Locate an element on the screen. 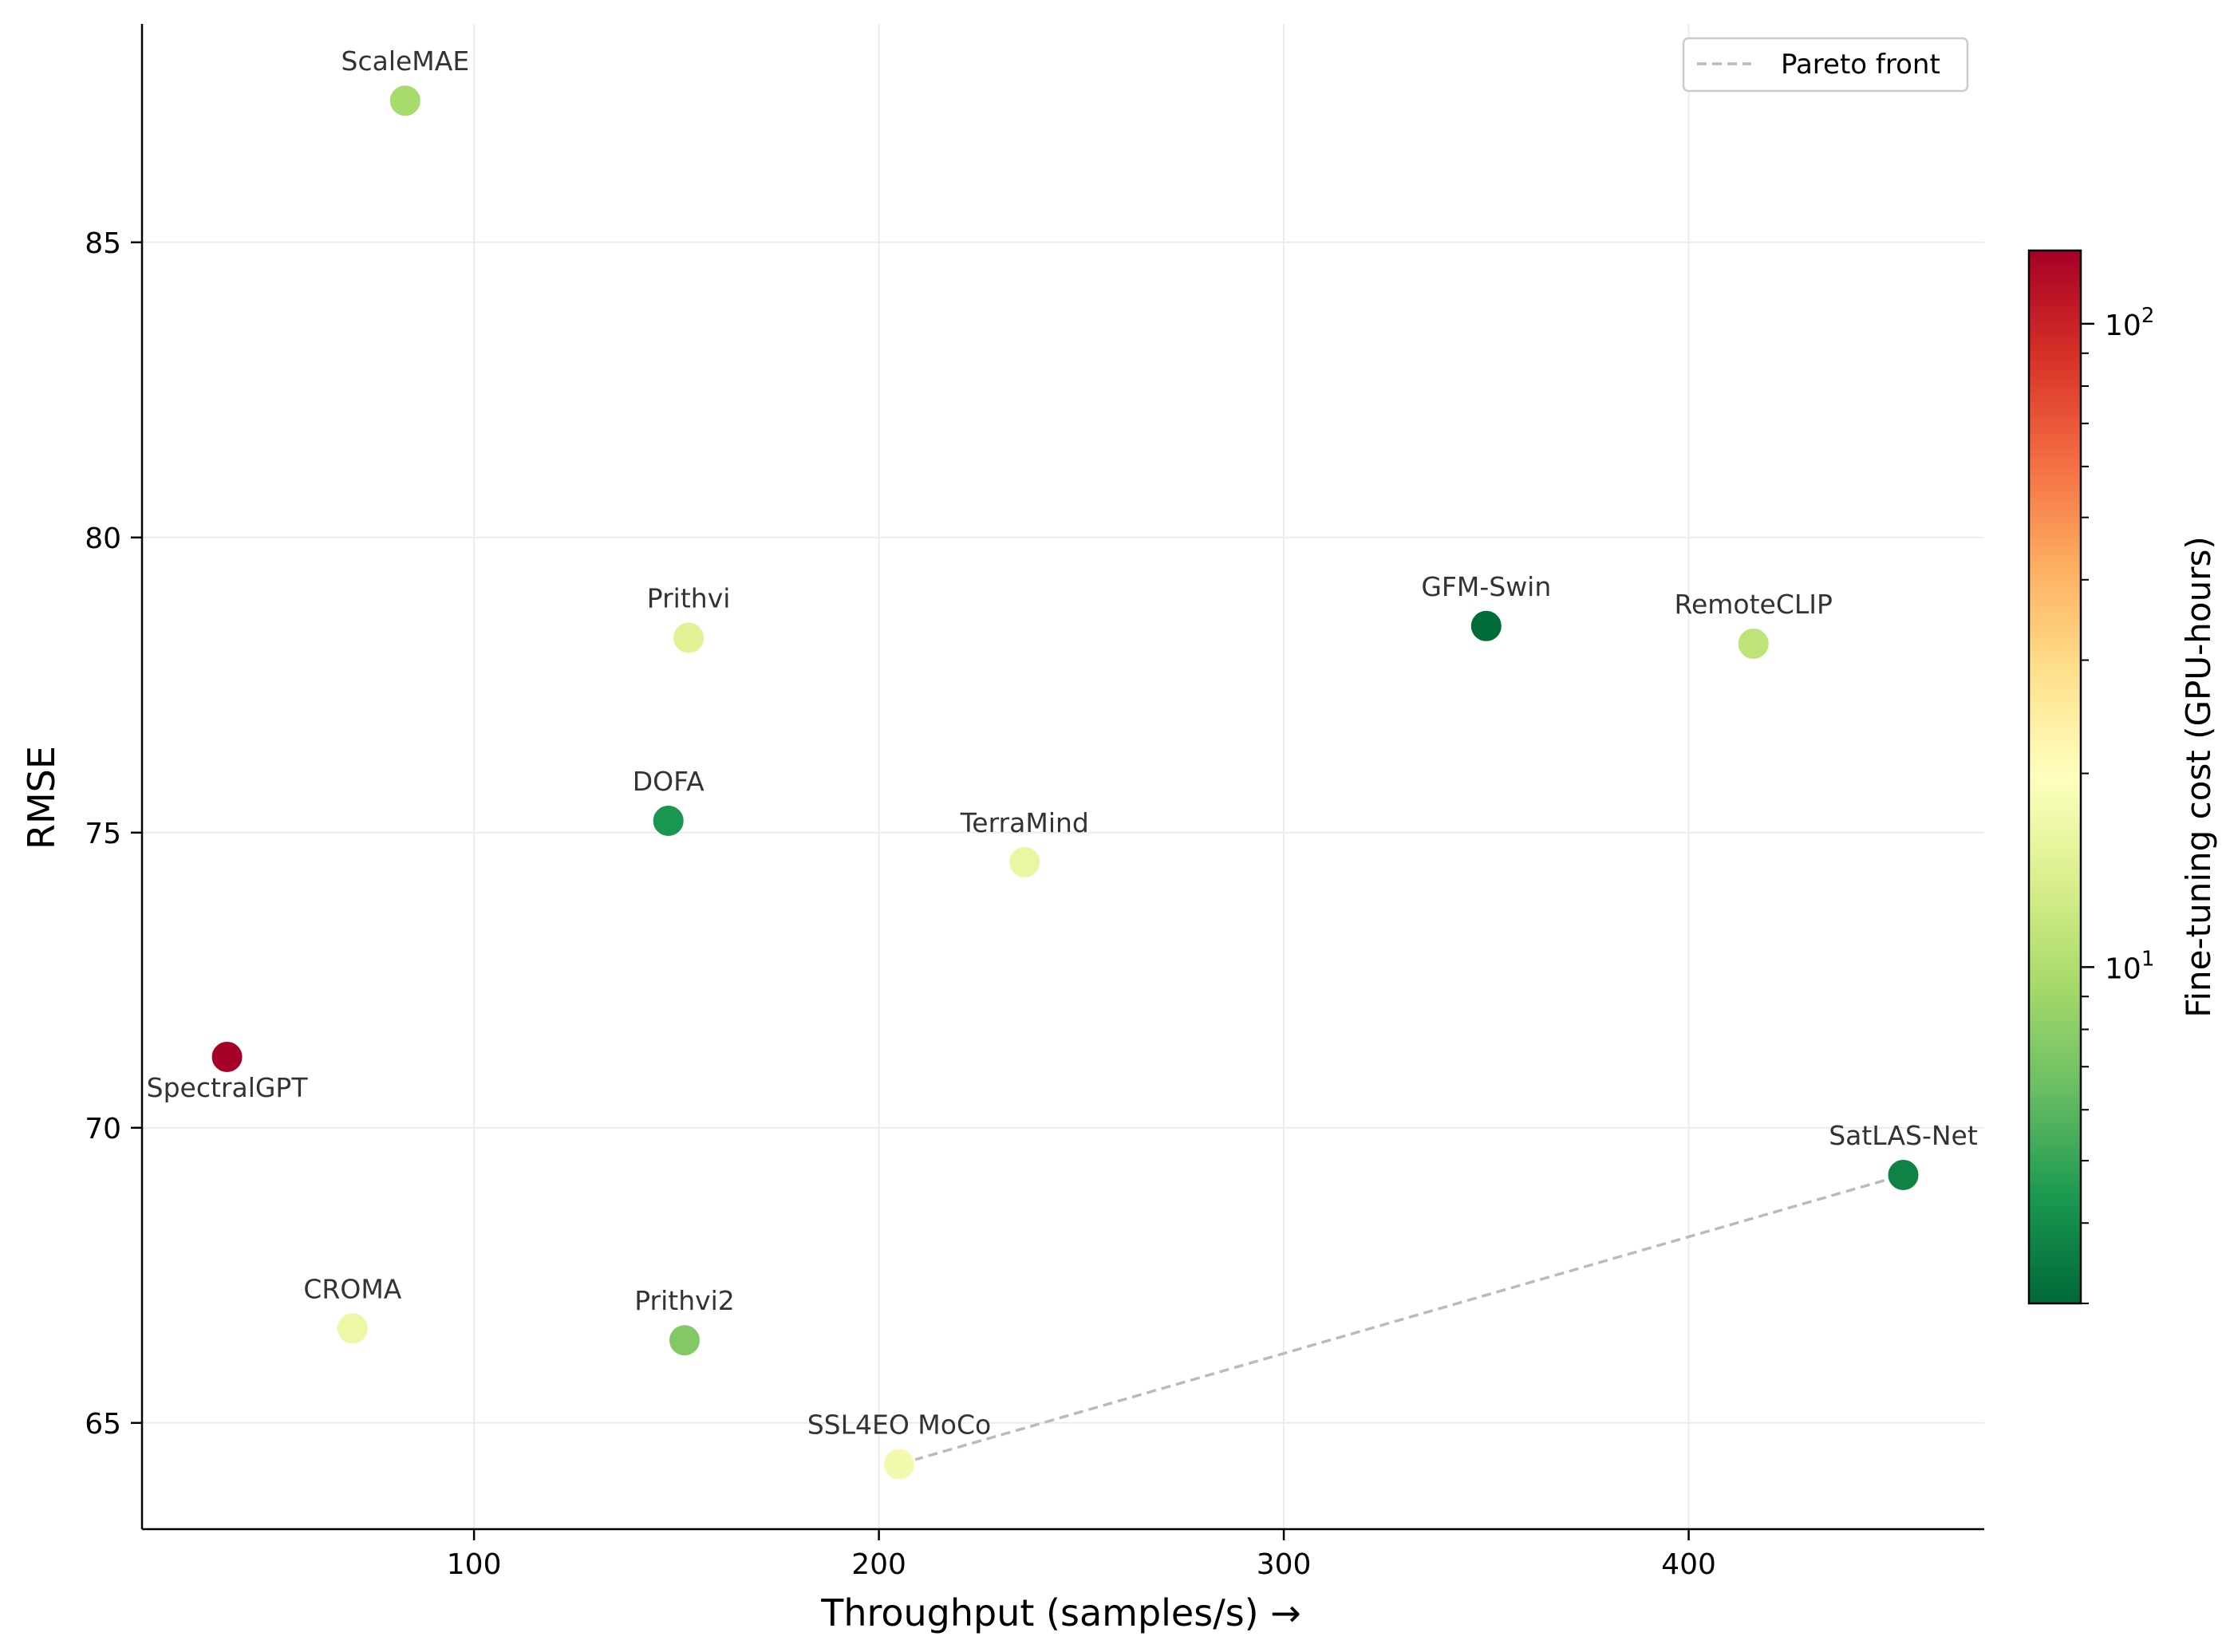 The height and width of the screenshot is (1652, 2222). x-axis-title: Throughput (samples/s) → is located at coordinates (1060, 1612).